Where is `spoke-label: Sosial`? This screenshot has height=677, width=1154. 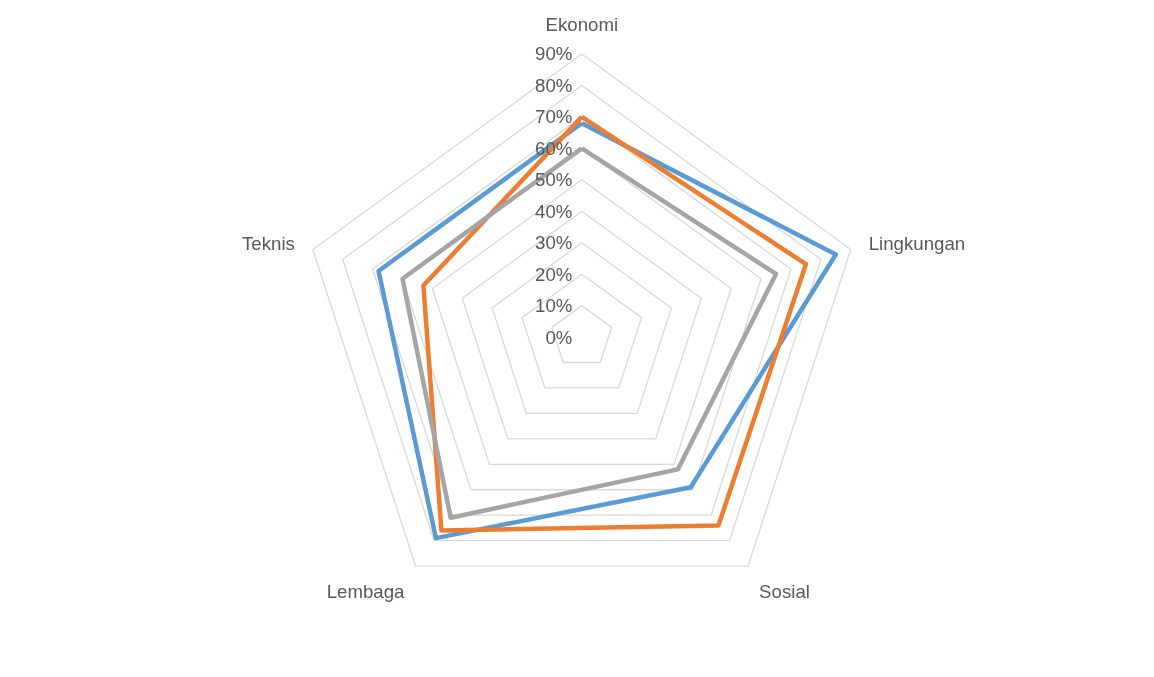 spoke-label: Sosial is located at coordinates (784, 592).